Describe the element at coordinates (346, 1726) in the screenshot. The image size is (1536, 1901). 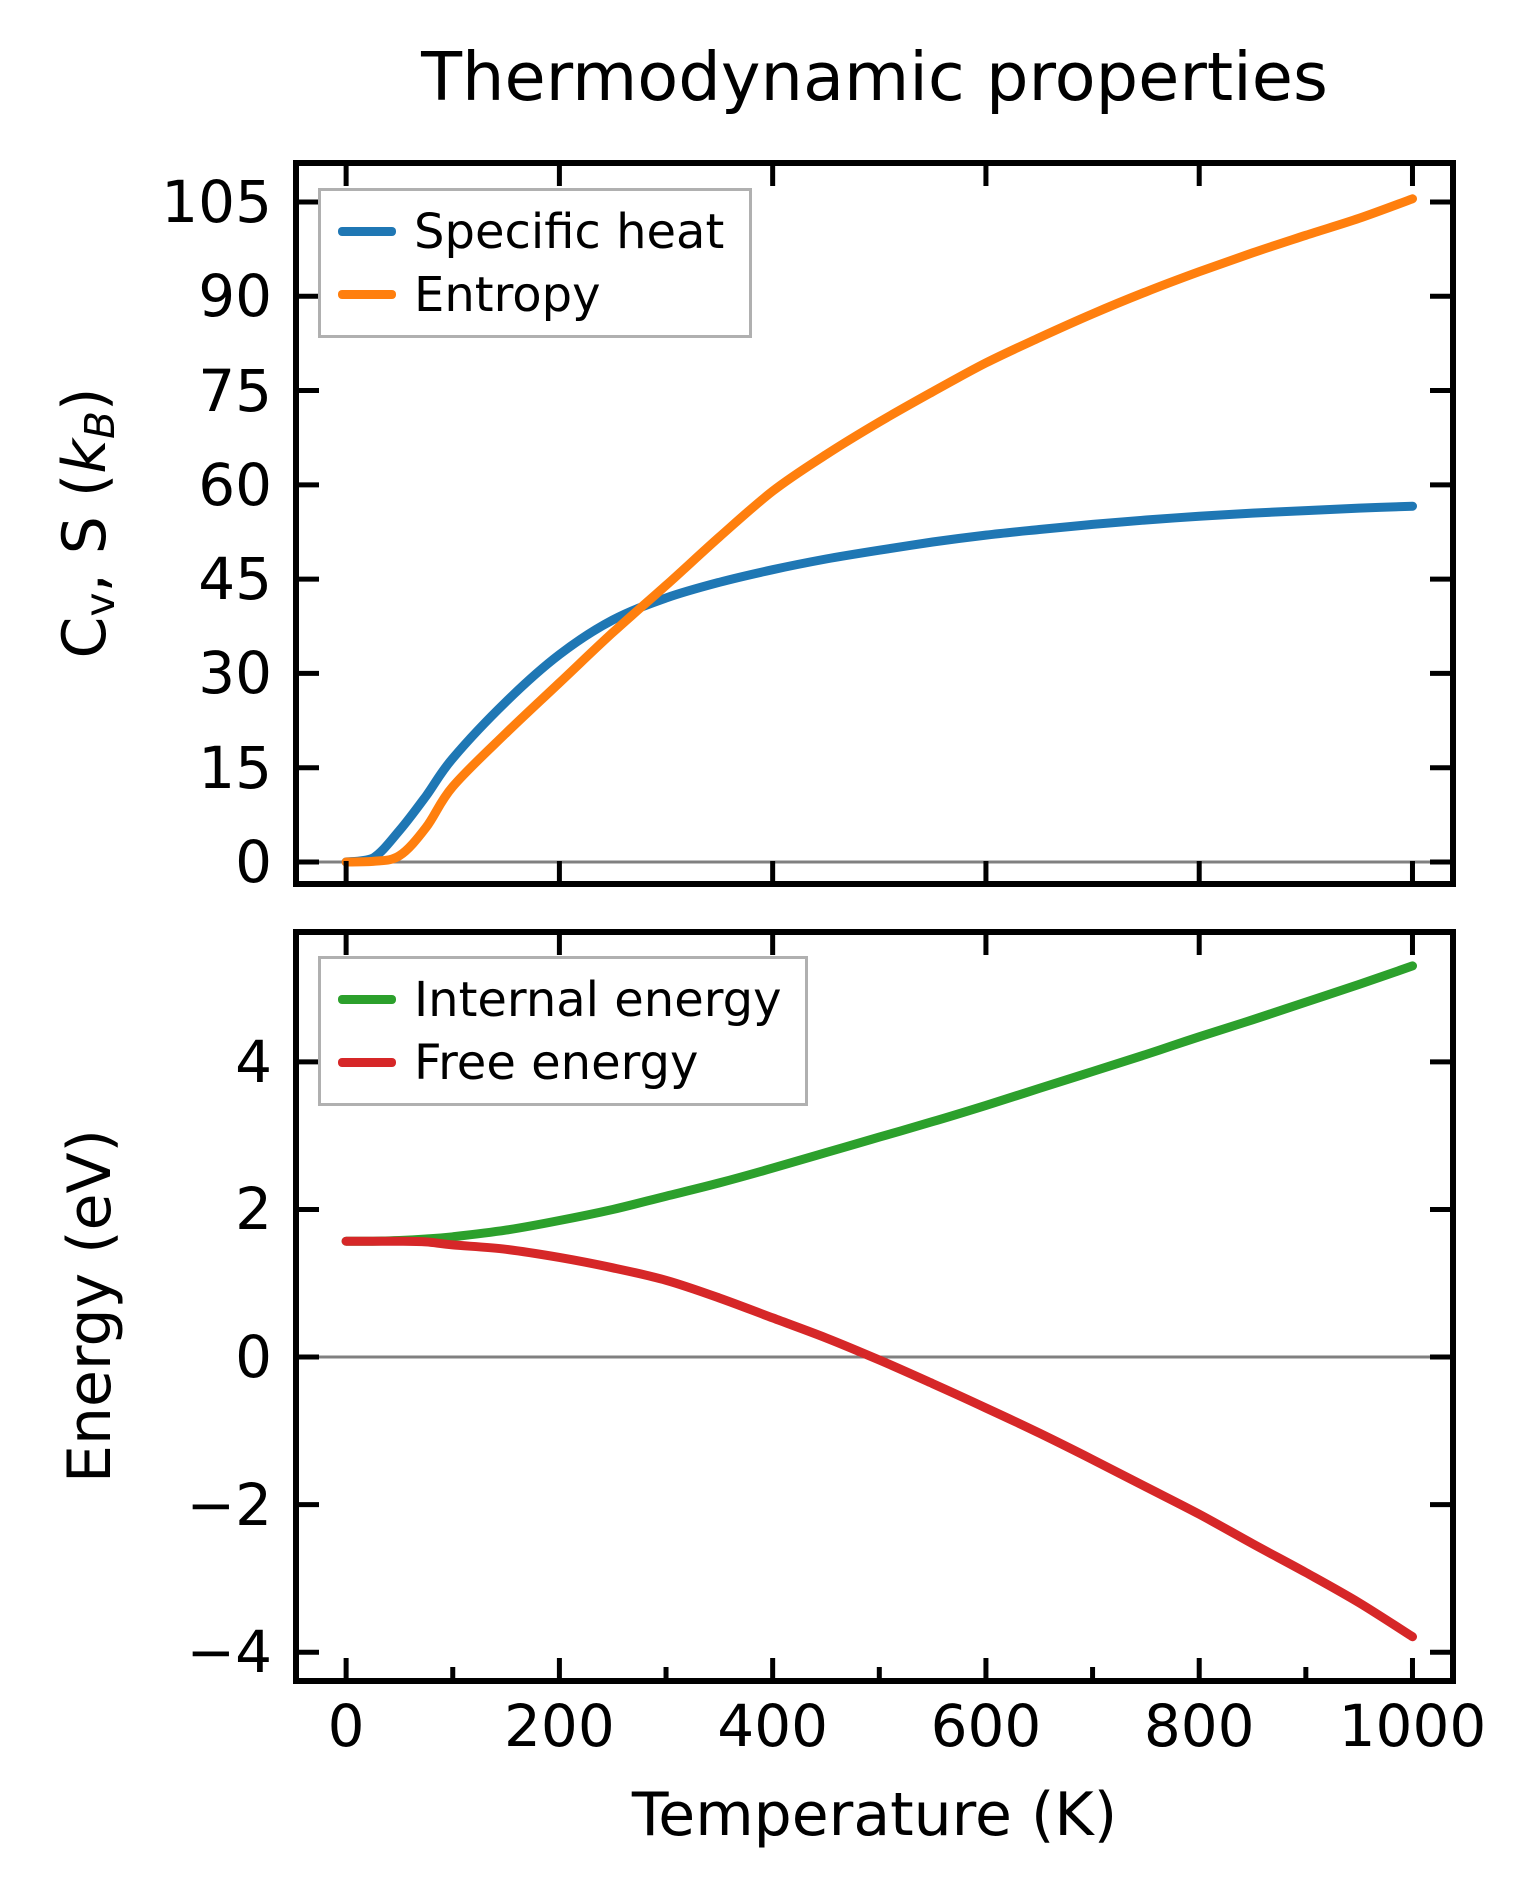
I see `x-tick-label: 0` at that location.